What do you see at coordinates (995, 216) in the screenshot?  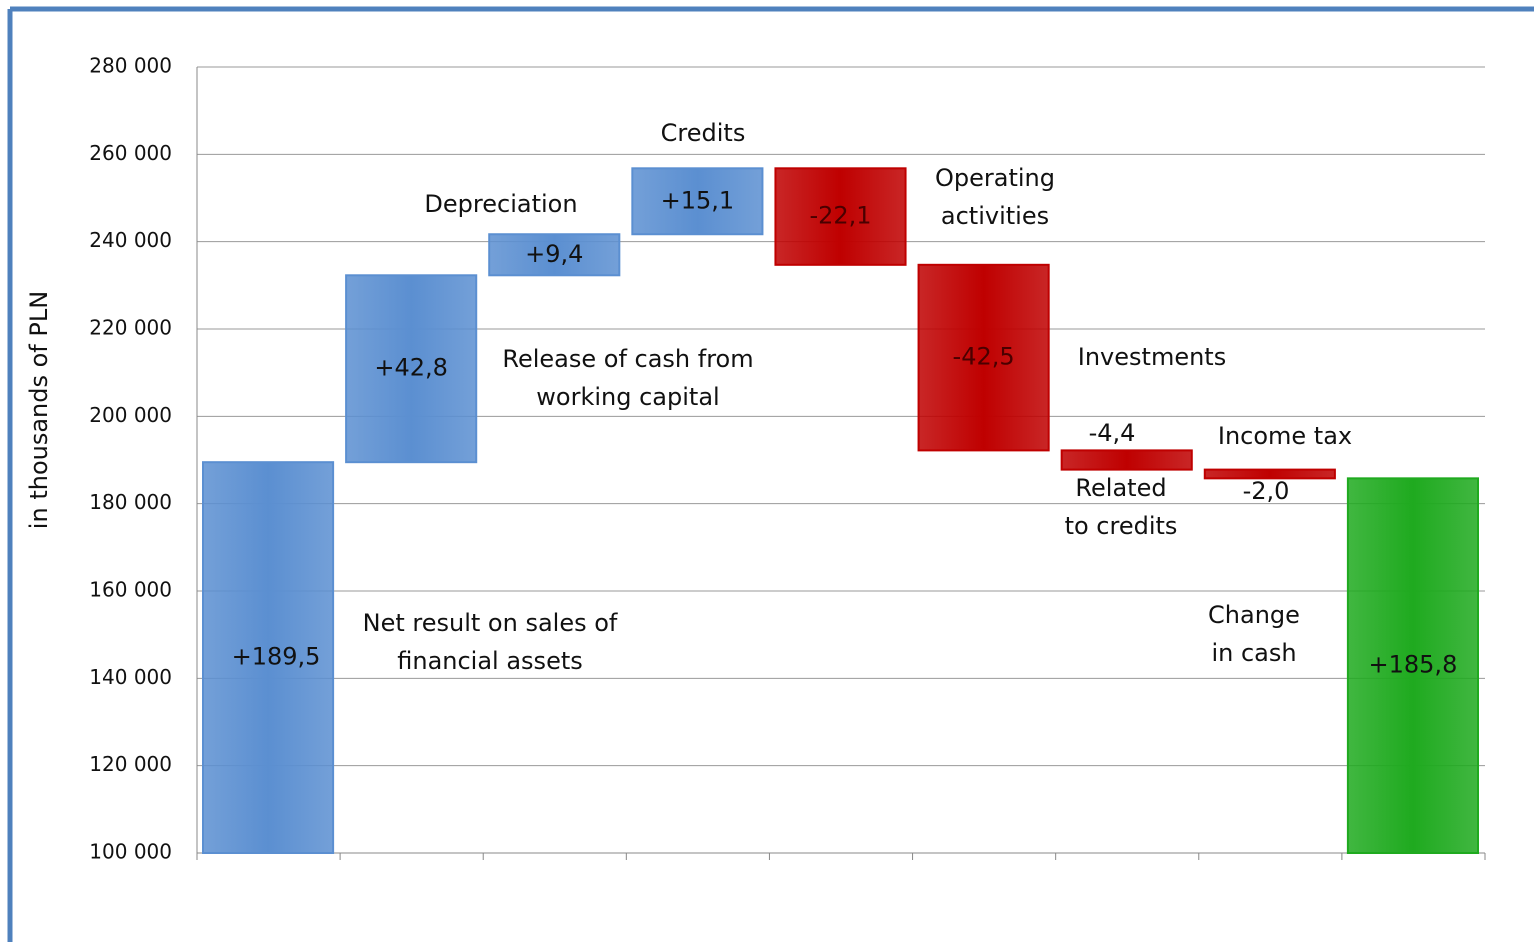 I see `category-label: activities` at bounding box center [995, 216].